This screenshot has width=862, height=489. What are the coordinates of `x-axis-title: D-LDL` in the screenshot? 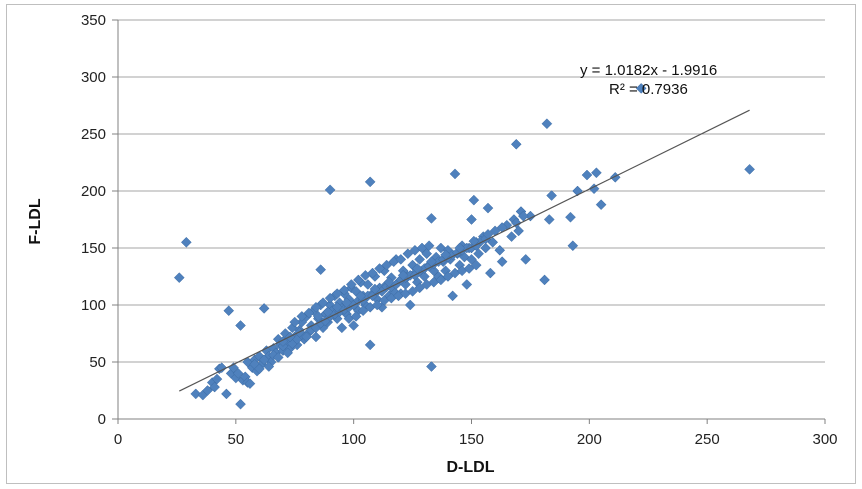 It's located at (471, 467).